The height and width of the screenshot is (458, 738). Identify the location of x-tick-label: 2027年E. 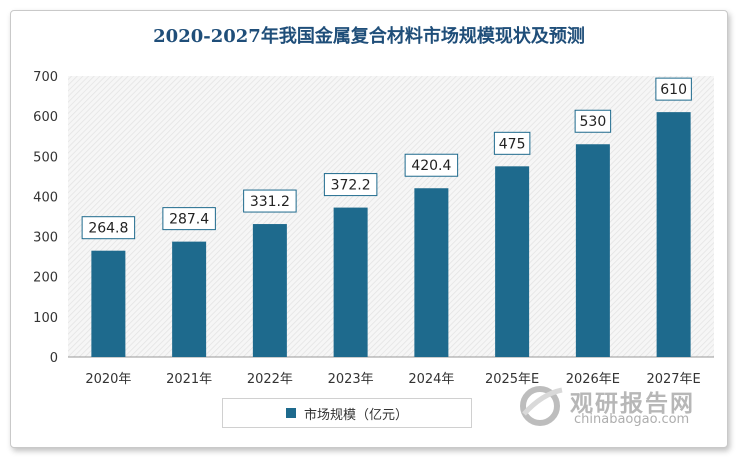
(673, 379).